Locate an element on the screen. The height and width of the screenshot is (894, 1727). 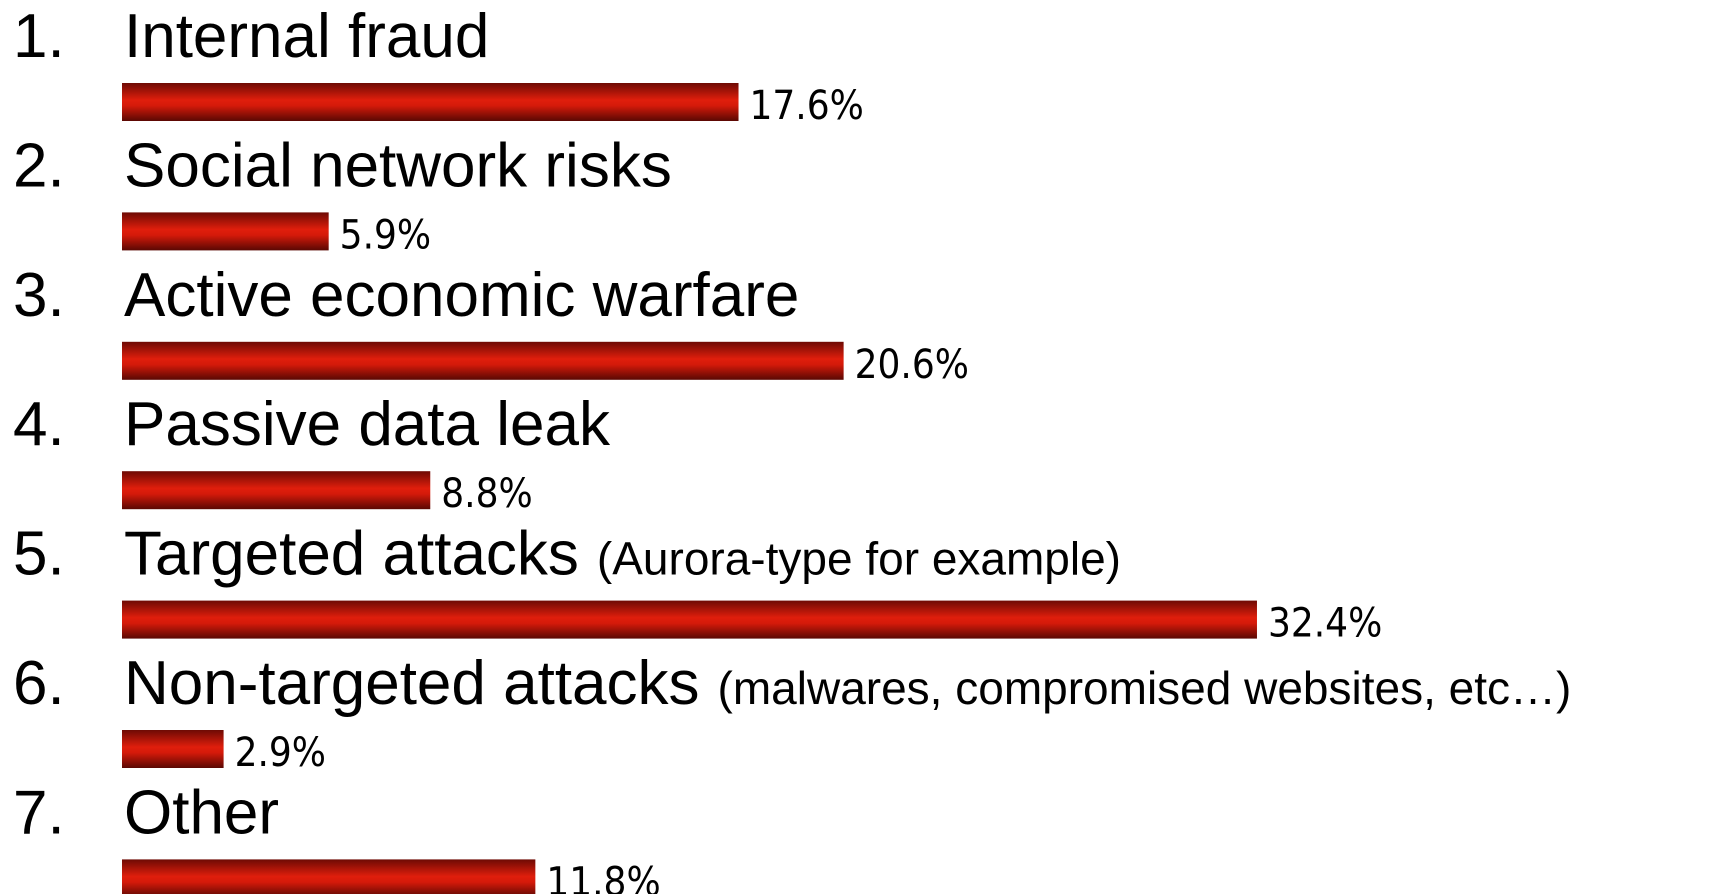
category-note: (Aurora-type for example) is located at coordinates (859, 559).